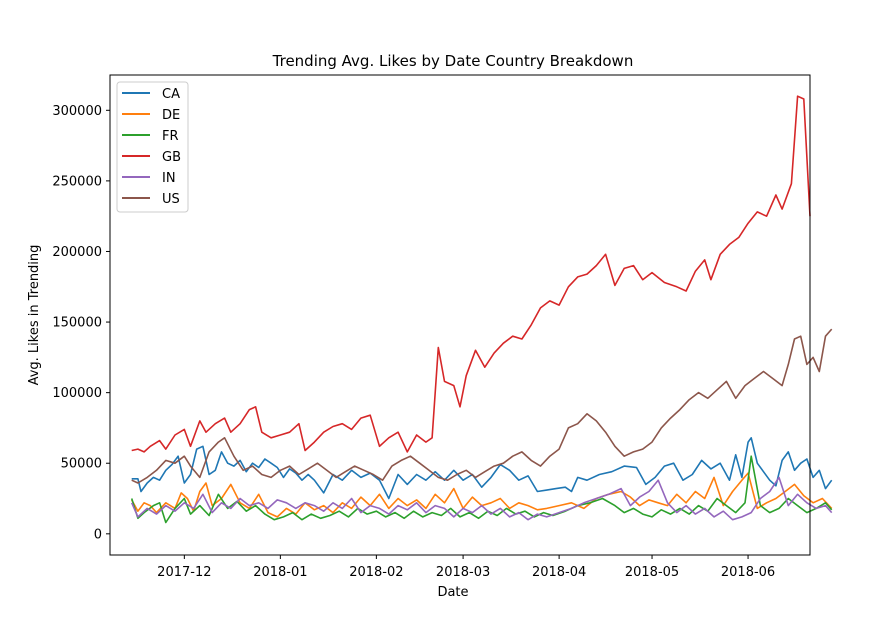 This screenshot has height=624, width=885. Describe the element at coordinates (376, 572) in the screenshot. I see `x-tick-label: 2018-02` at that location.